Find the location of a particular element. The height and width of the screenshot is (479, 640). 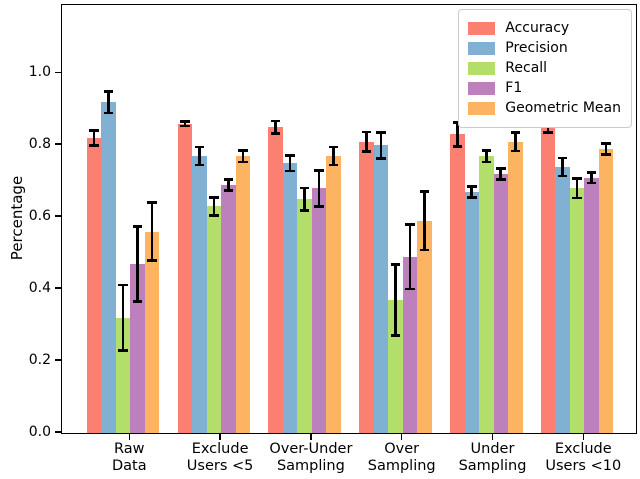

legend-label: F1 is located at coordinates (514, 88).